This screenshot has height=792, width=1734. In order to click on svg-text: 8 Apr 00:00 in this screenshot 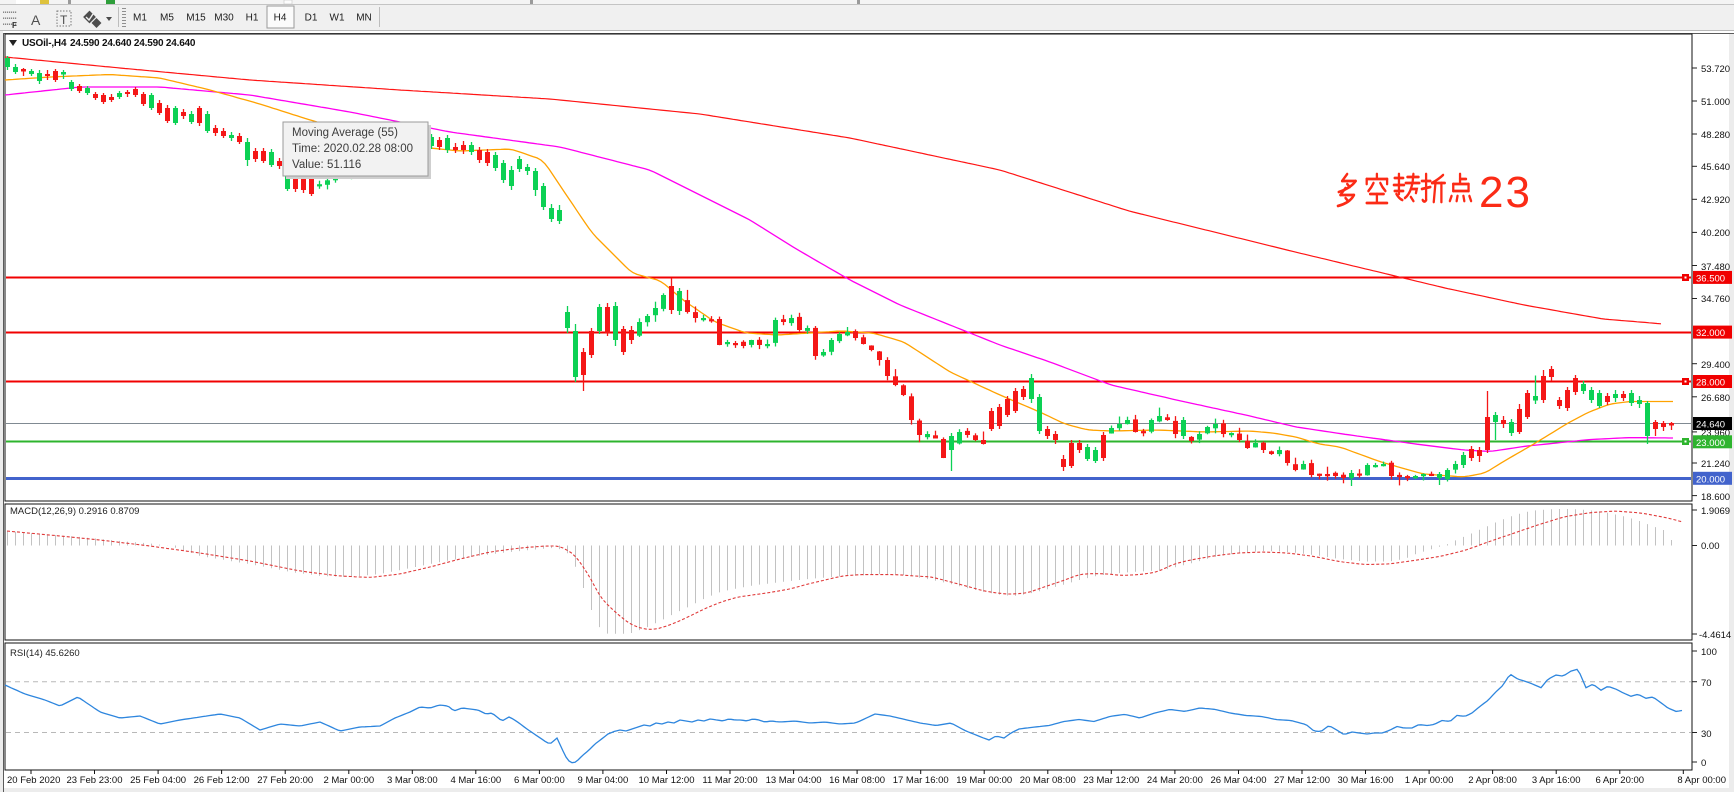, I will do `click(1701, 780)`.